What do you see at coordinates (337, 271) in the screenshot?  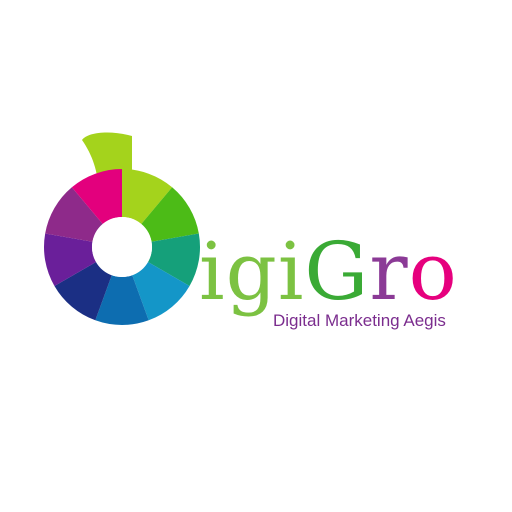 I see `wordmark-letter-4: G` at bounding box center [337, 271].